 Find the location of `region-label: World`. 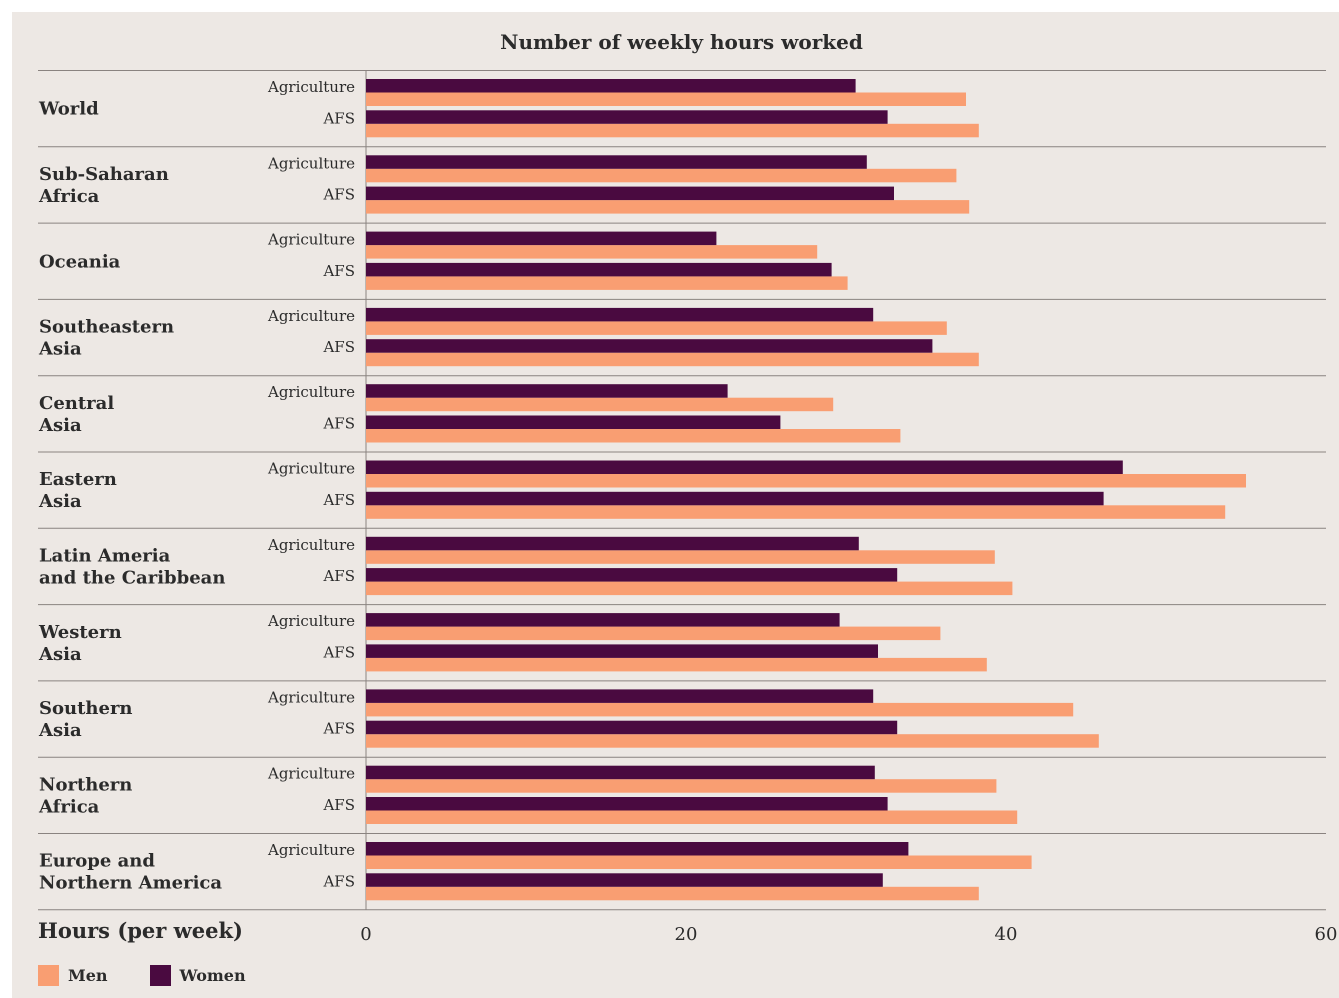

region-label: World is located at coordinates (68, 109).